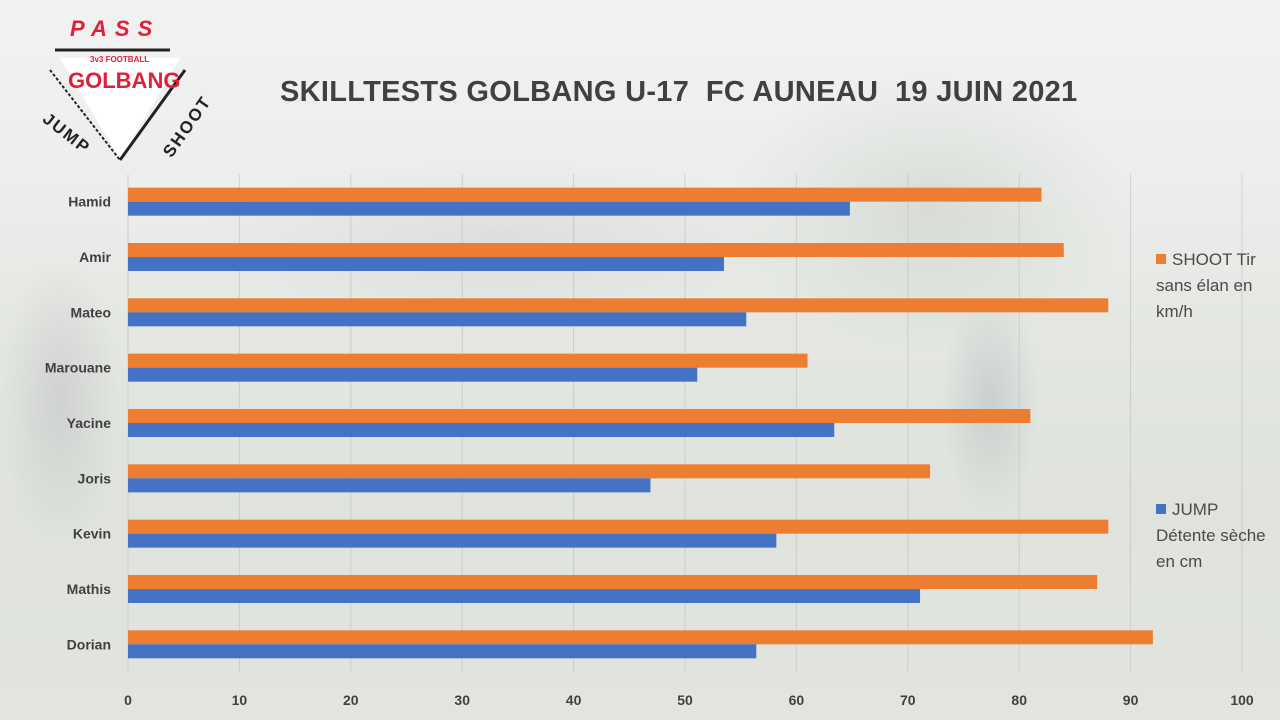 This screenshot has width=1280, height=720. I want to click on logo-triangle, so click(118, 104).